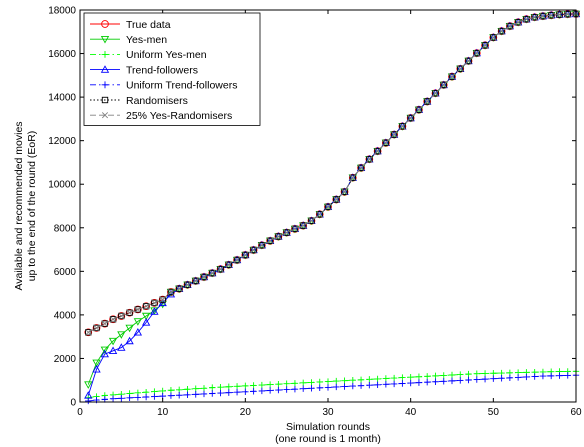 The image size is (584, 447). I want to click on y-tick-label: 10000, so click(62, 185).